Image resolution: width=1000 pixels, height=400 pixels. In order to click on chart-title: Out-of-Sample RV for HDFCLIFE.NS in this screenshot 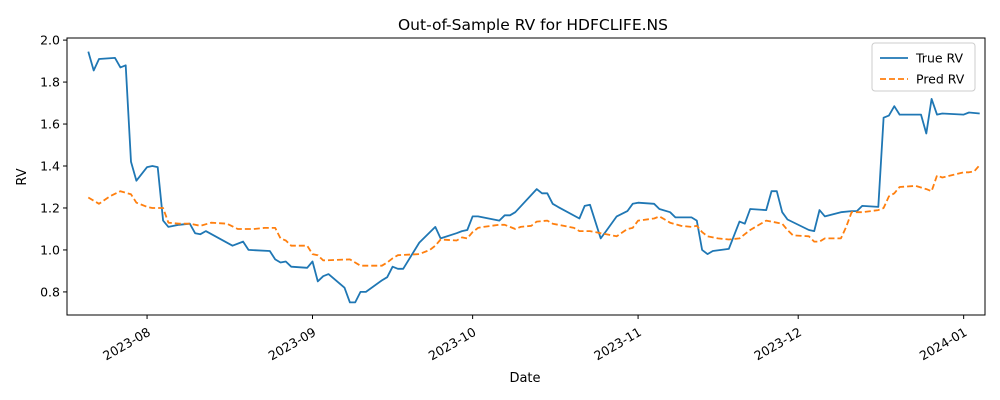, I will do `click(533, 25)`.